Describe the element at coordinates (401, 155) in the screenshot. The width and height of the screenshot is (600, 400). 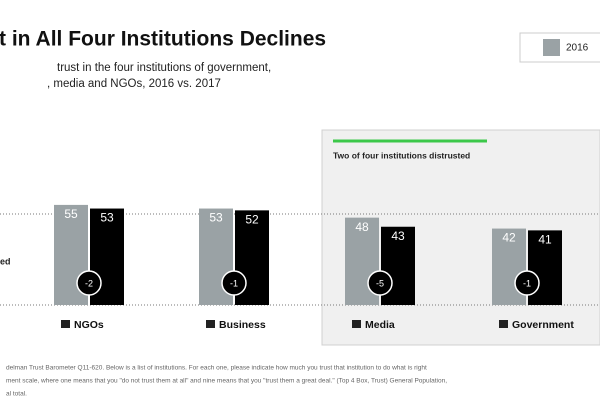
I see `annotation: Two of four institutions distrusted` at that location.